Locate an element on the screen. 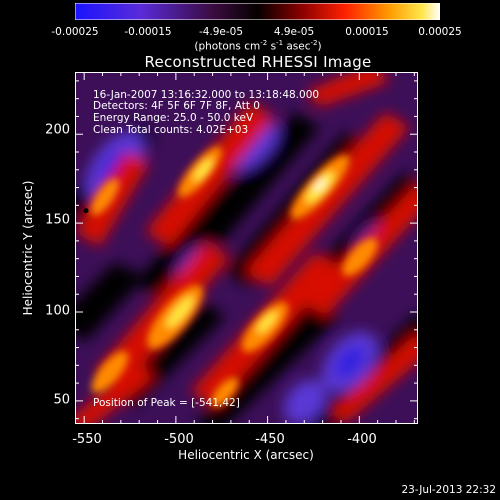  x-tick-label: -400 is located at coordinates (362, 439).